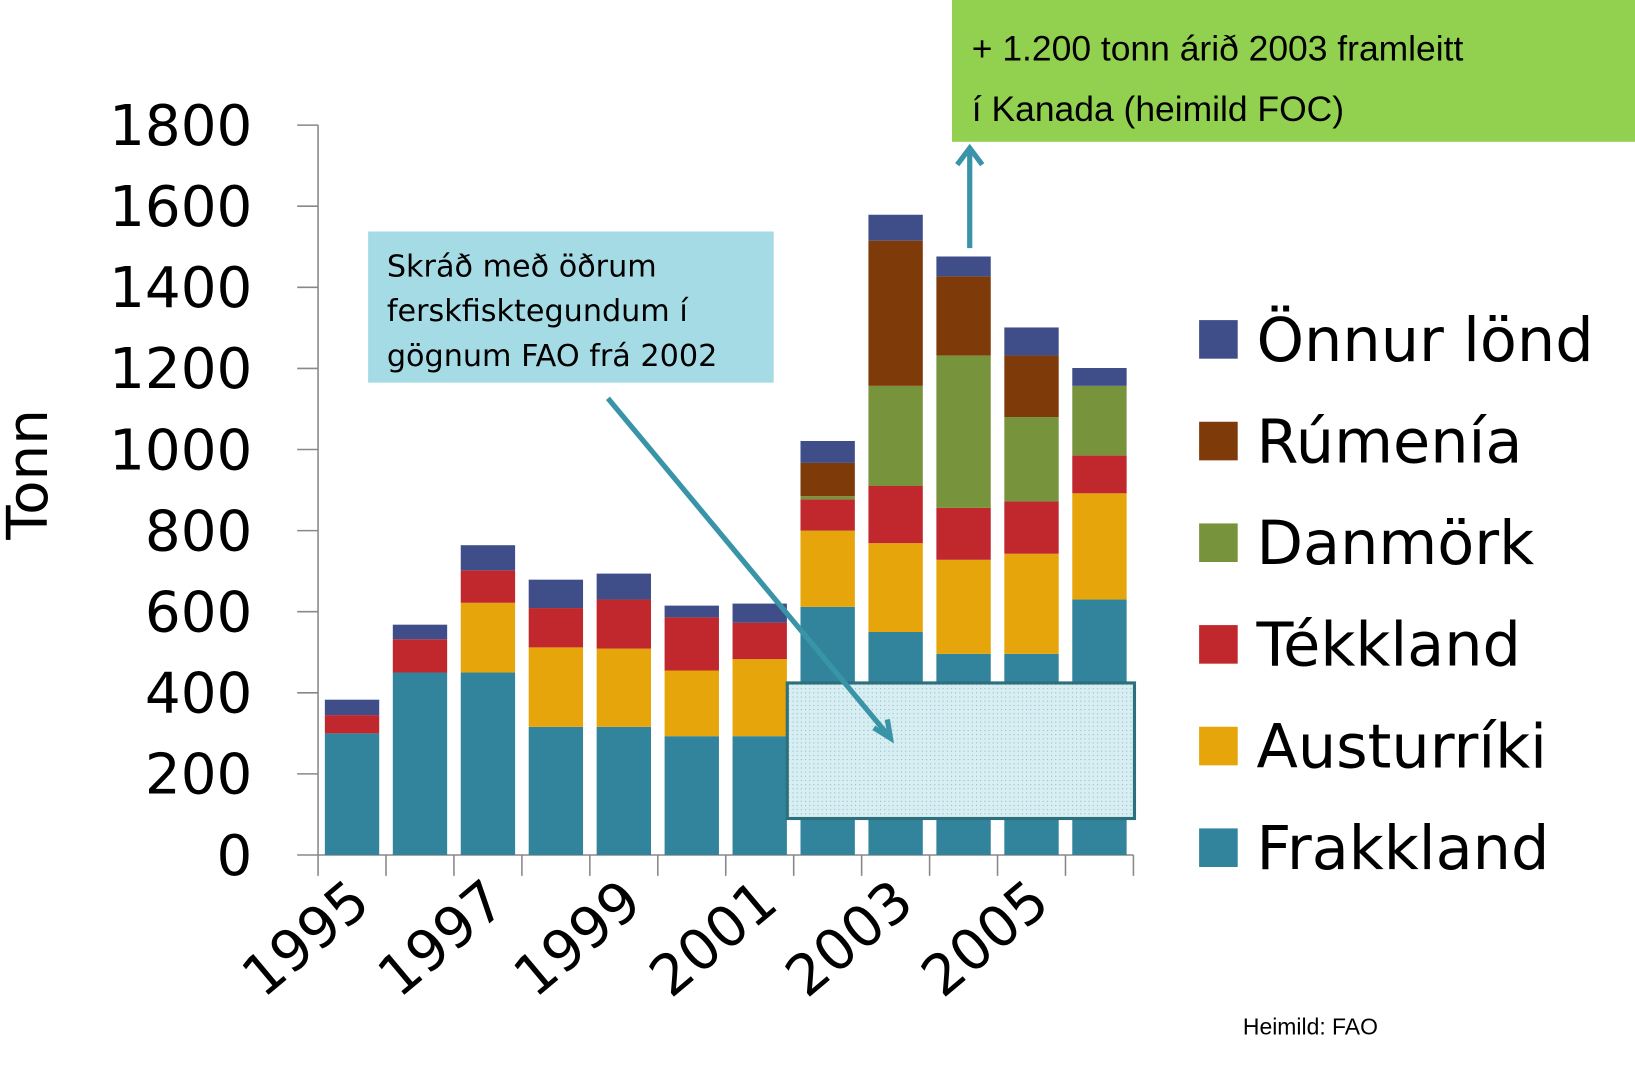  What do you see at coordinates (522, 266) in the screenshot?
I see `fao-note: Skráð með öðrum` at bounding box center [522, 266].